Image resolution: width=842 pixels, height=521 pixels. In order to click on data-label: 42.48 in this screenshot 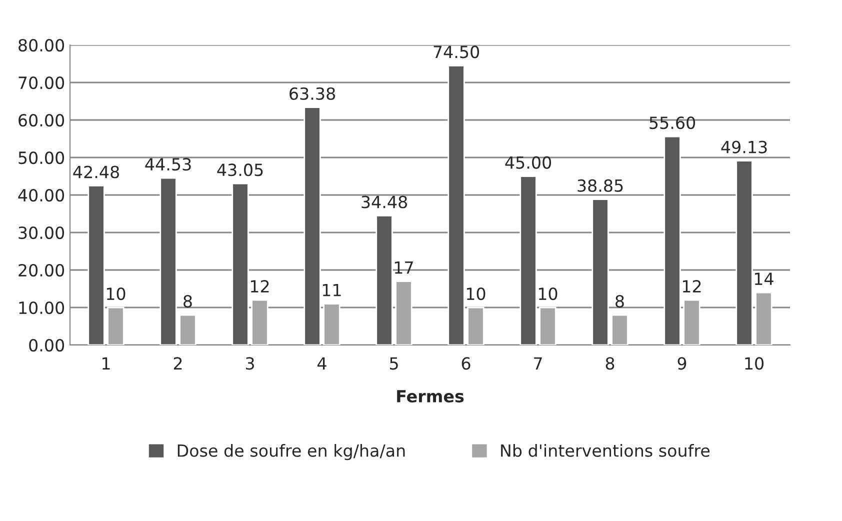, I will do `click(96, 172)`.